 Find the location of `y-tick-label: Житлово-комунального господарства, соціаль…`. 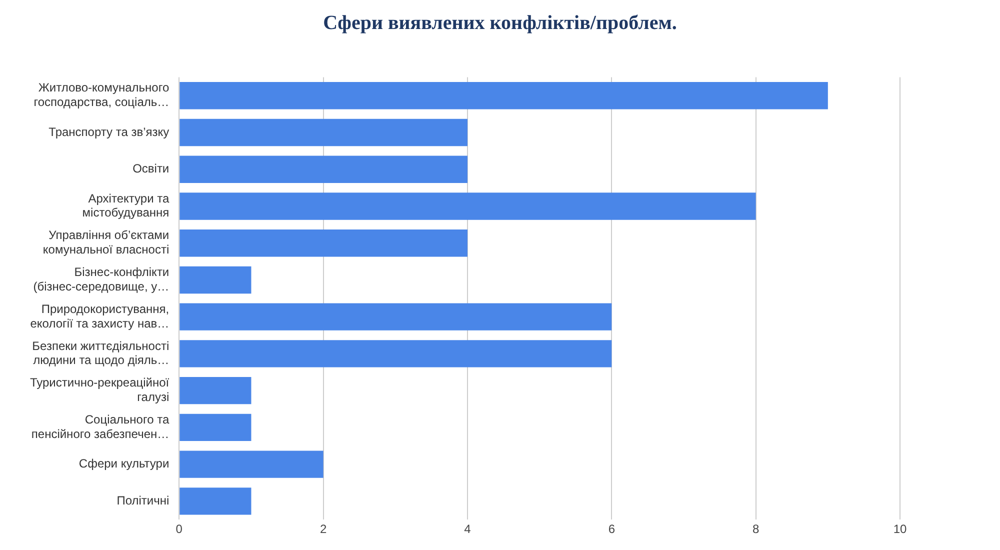

y-tick-label: Житлово-комунального господарства, соціаль… is located at coordinates (102, 95).